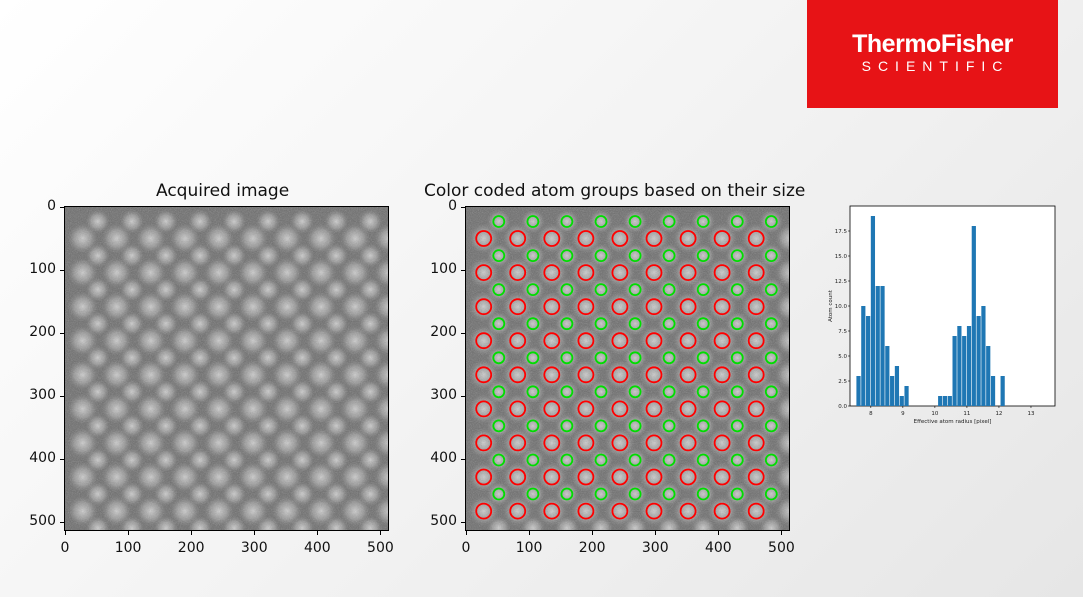  Describe the element at coordinates (655, 548) in the screenshot. I see `x-tick-label: 300` at that location.